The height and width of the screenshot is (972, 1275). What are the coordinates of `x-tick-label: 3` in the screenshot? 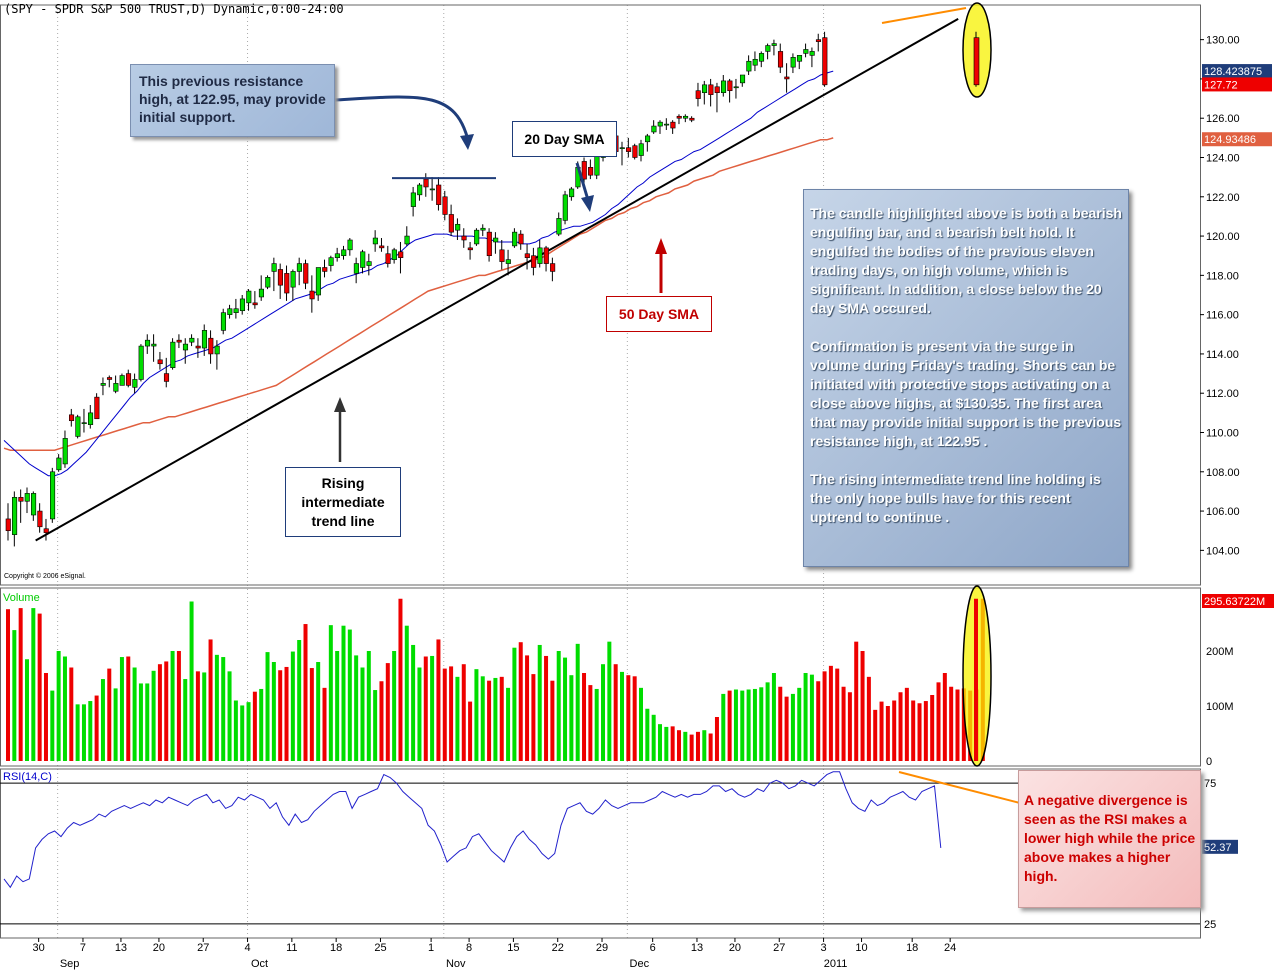 It's located at (824, 948).